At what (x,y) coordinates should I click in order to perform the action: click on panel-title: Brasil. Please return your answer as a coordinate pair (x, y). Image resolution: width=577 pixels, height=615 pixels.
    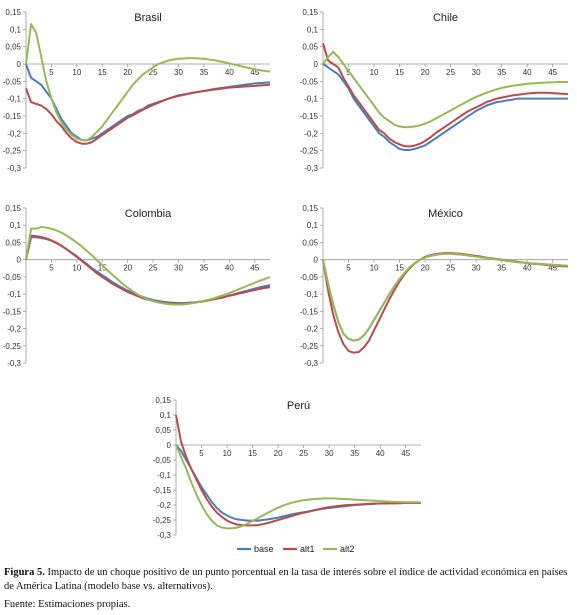
    Looking at the image, I should click on (148, 18).